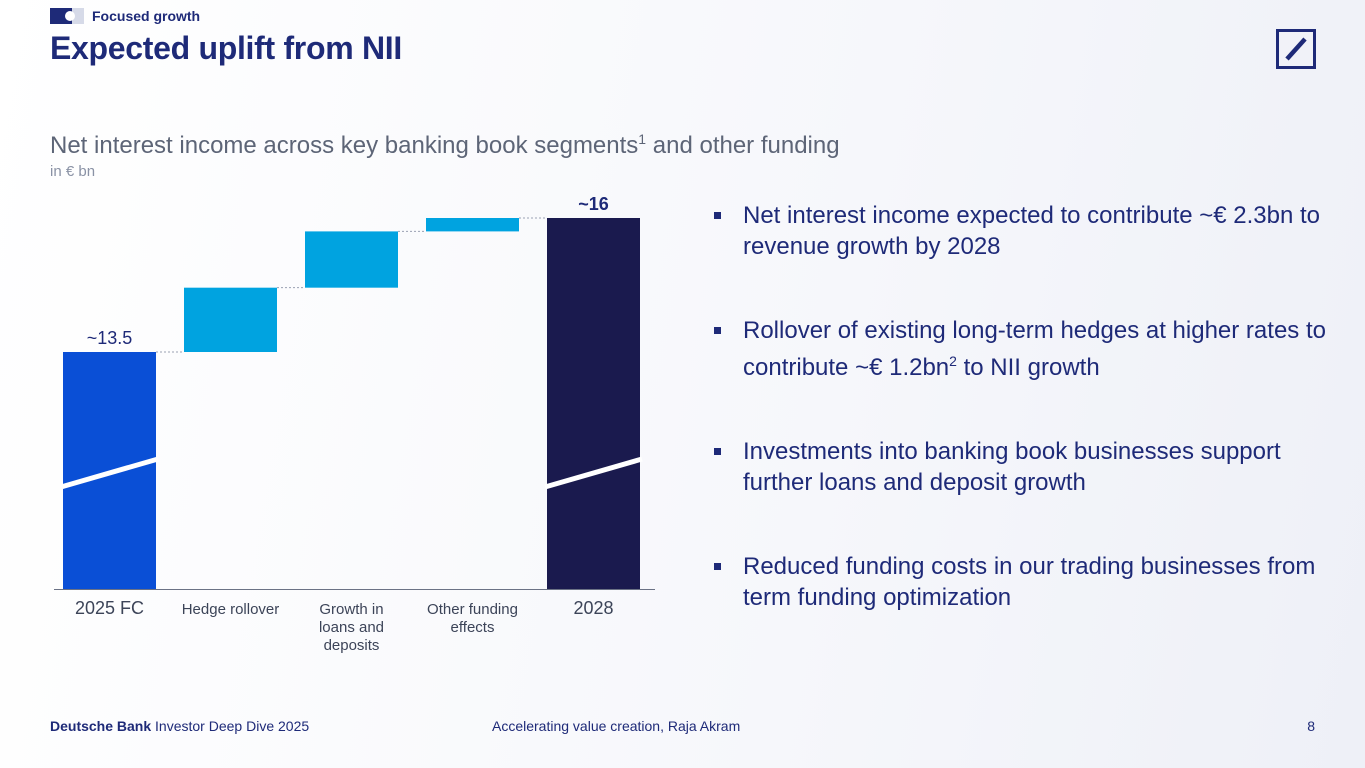  What do you see at coordinates (67, 16) in the screenshot?
I see `section-tag-icon` at bounding box center [67, 16].